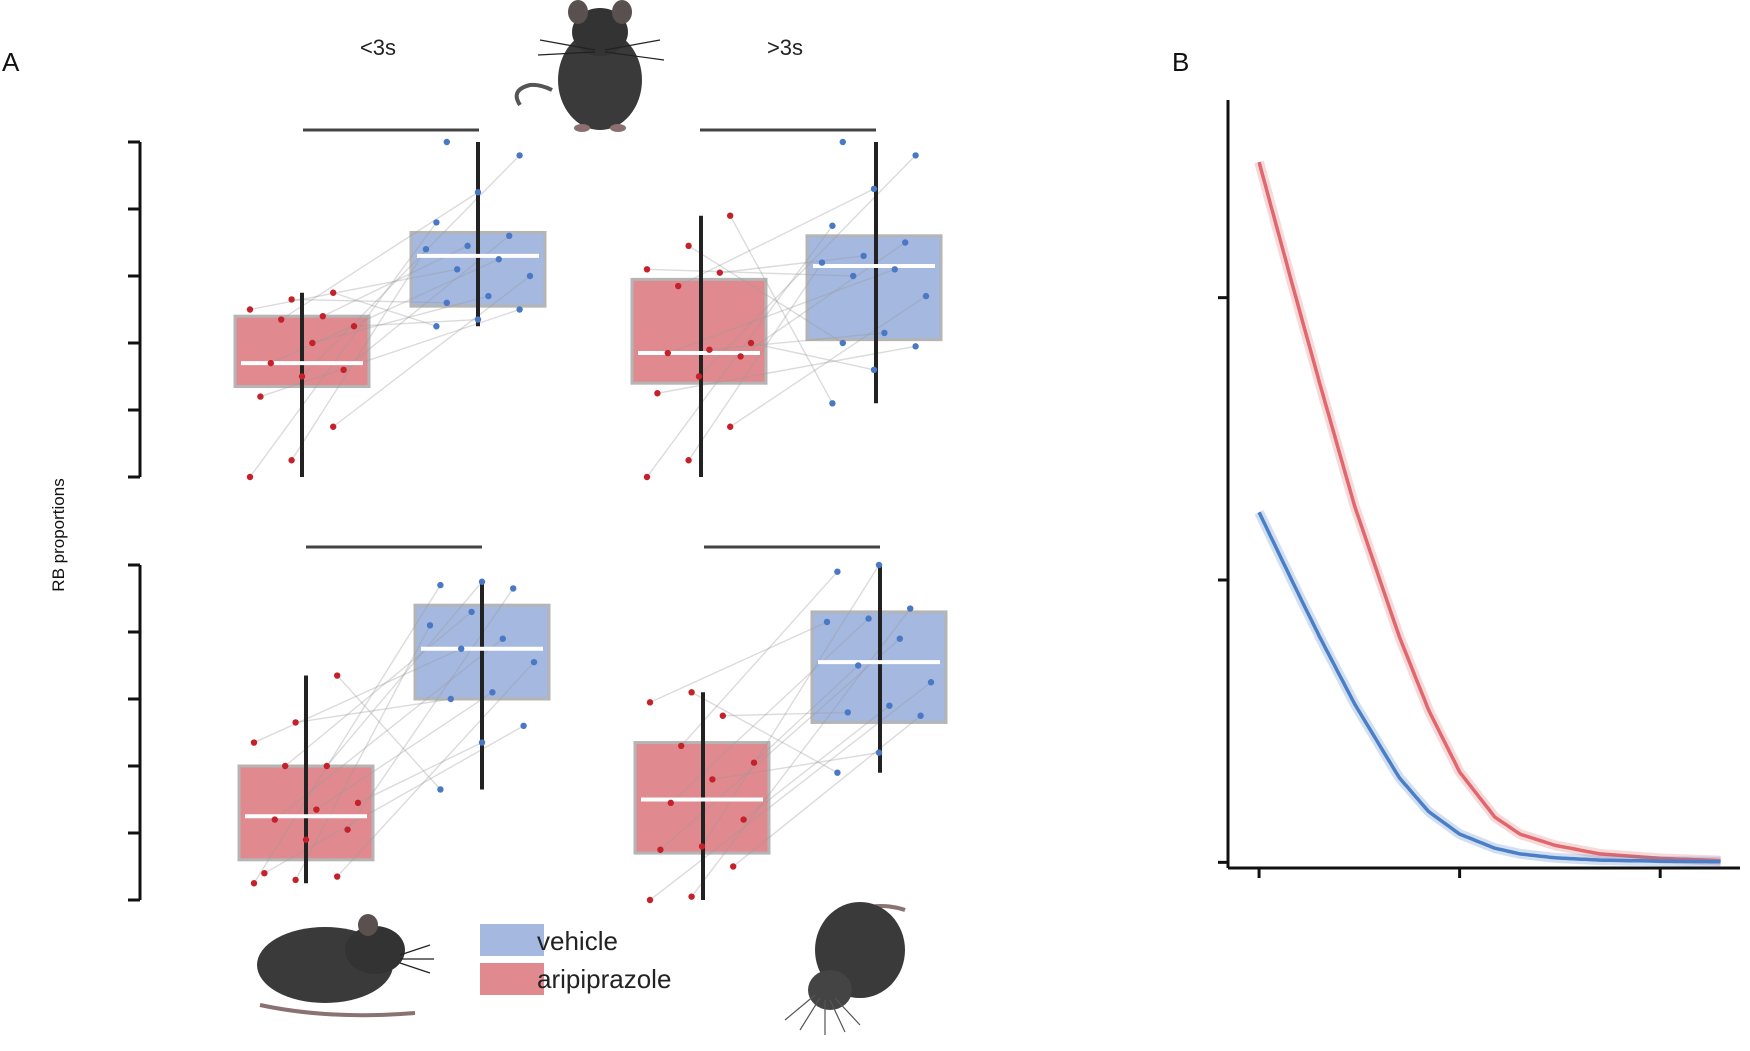 This screenshot has width=1750, height=1051. Describe the element at coordinates (785, 47) in the screenshot. I see `column-title-long: >3s` at that location.